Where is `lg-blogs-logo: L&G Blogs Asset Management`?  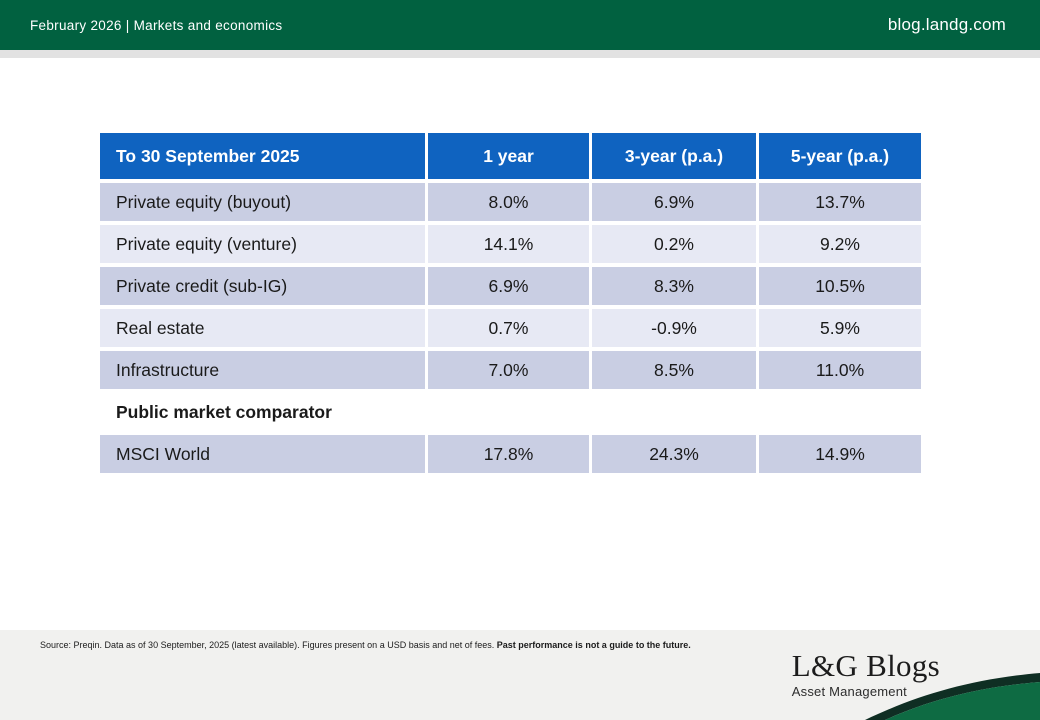
lg-blogs-logo: L&G Blogs Asset Management is located at coordinates (866, 674).